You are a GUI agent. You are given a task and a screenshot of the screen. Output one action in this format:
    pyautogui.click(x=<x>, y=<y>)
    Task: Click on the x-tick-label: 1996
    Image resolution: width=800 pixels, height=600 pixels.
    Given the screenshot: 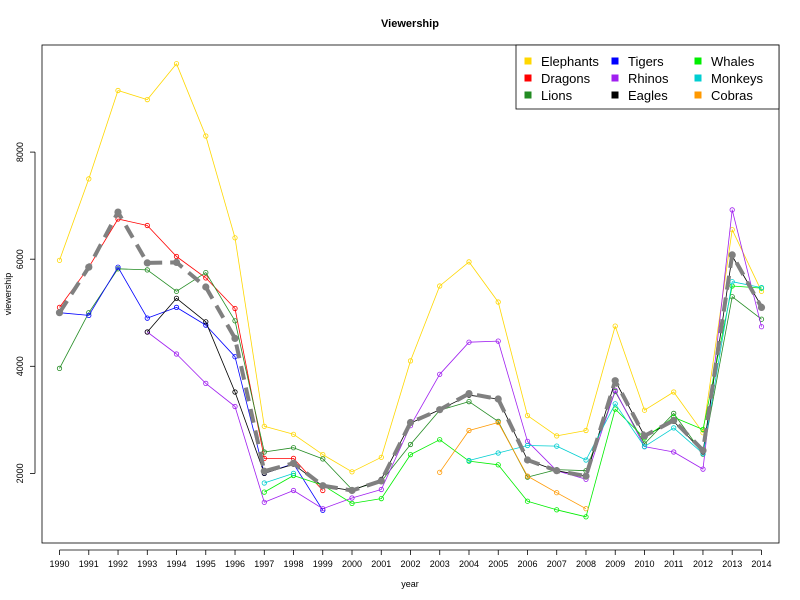 What is the action you would take?
    pyautogui.click(x=235, y=564)
    